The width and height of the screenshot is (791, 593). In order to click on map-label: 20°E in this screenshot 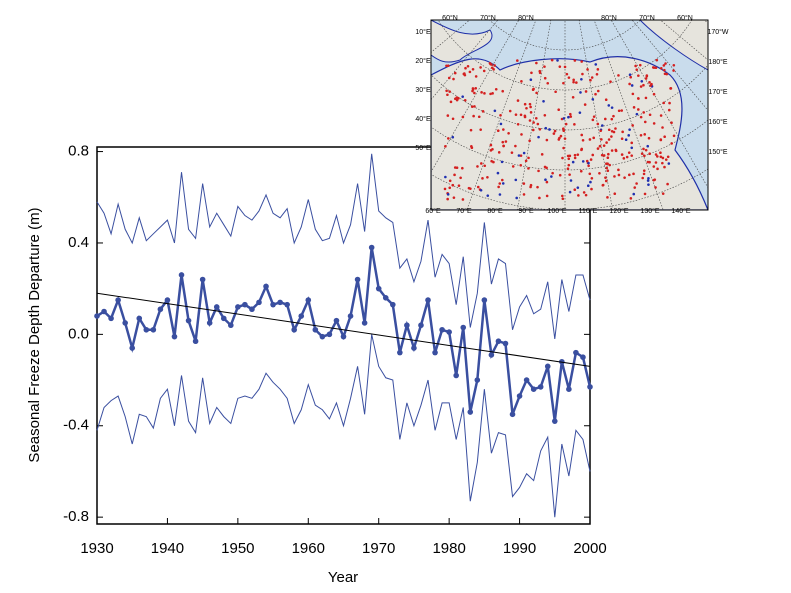, I will do `click(423, 61)`.